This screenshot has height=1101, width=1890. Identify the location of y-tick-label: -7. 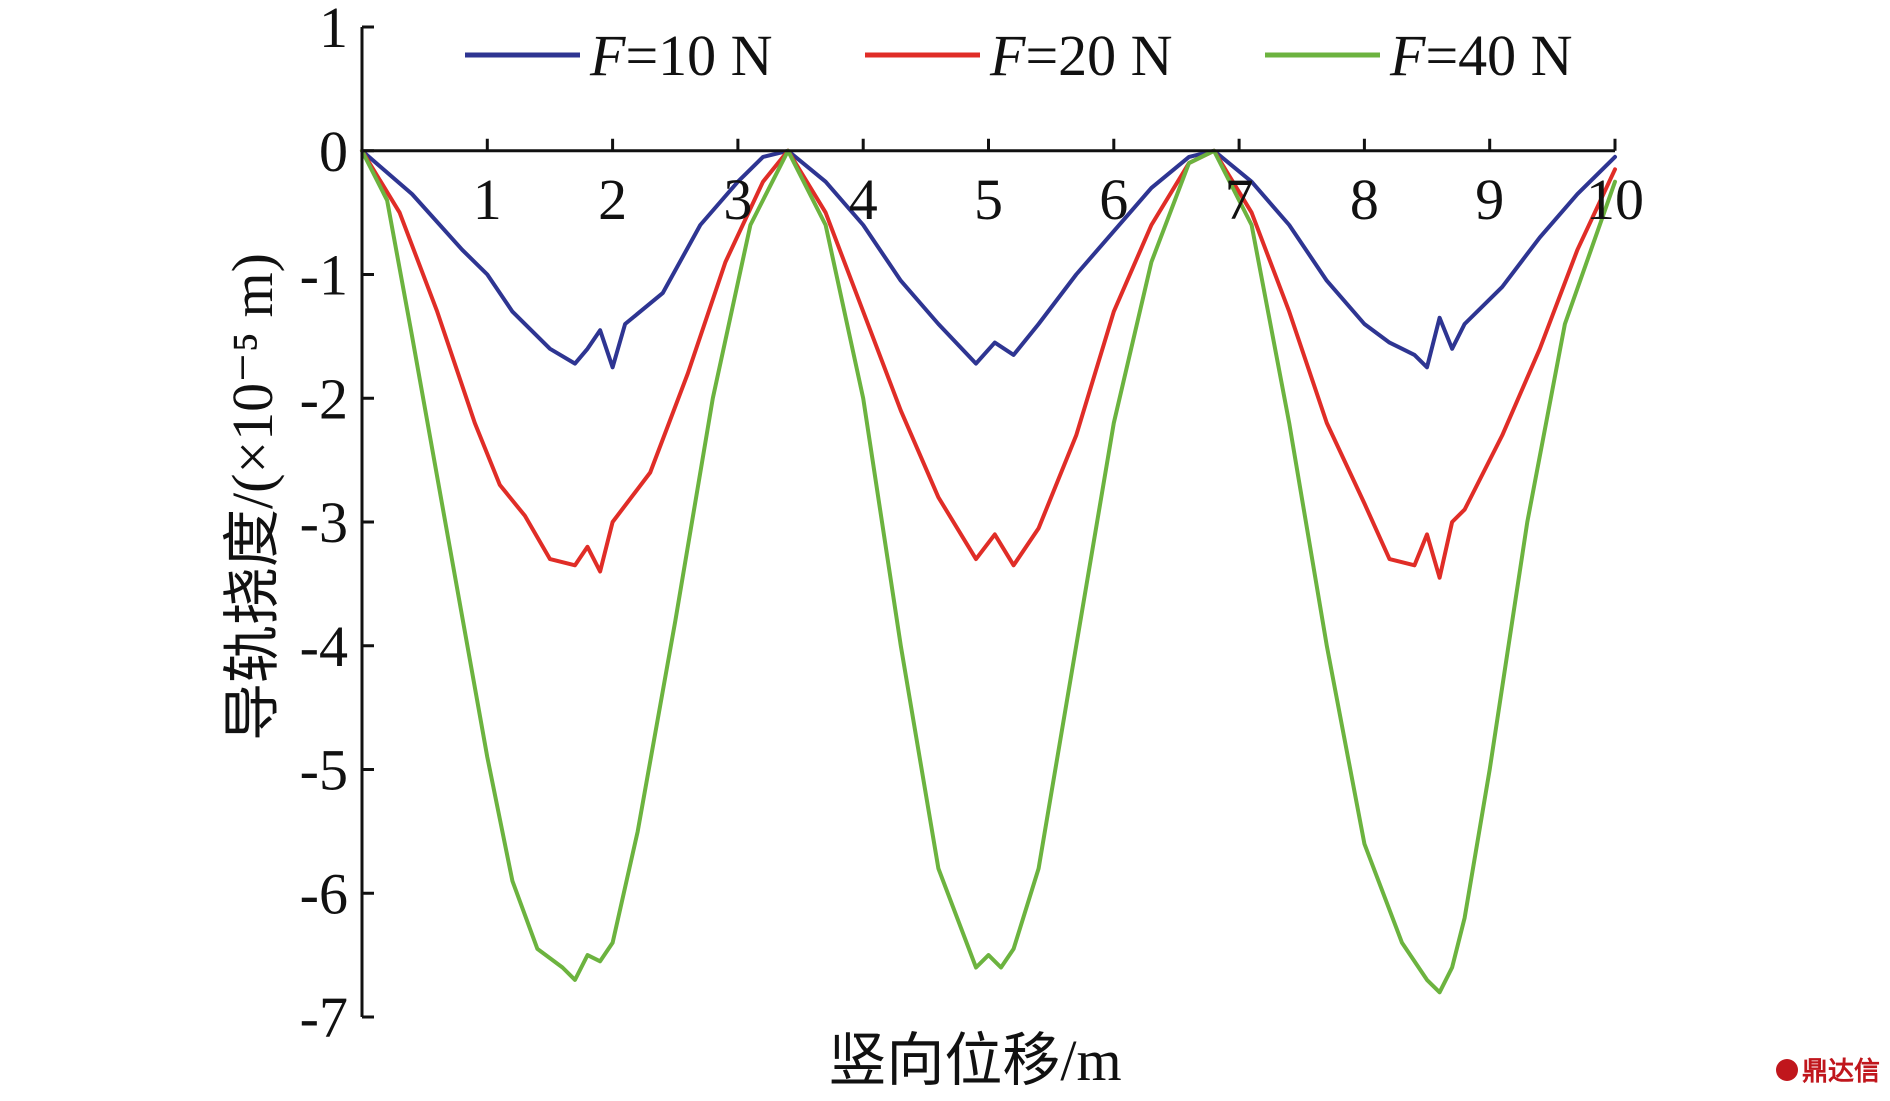
(324, 1017).